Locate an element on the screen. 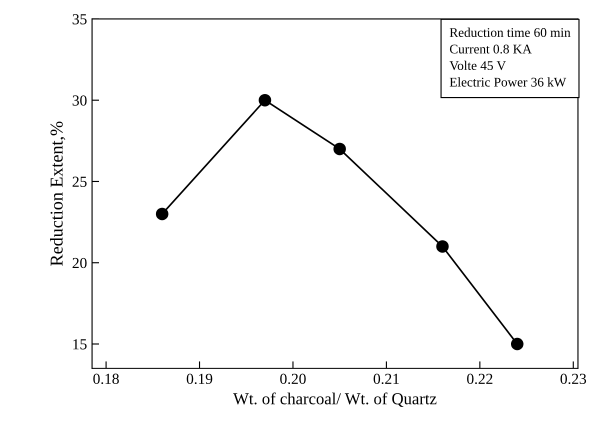  y-tick-label: 35 is located at coordinates (79, 19).